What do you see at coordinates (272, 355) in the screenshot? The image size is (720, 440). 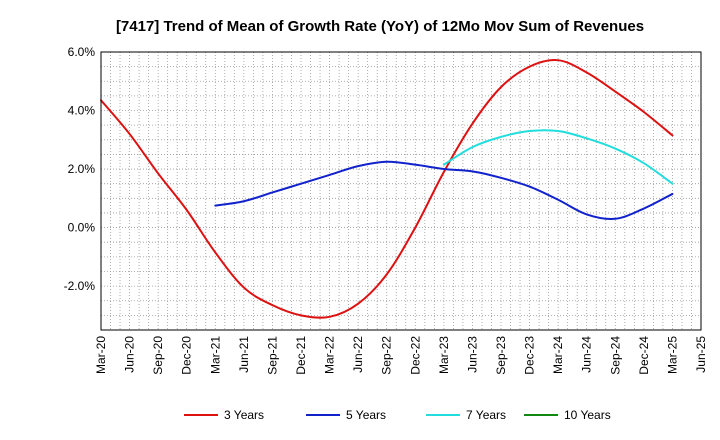 I see `x-tick-label: Sep-21` at bounding box center [272, 355].